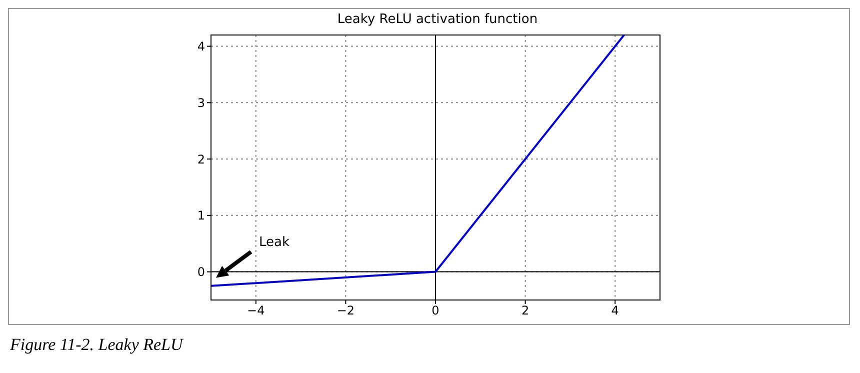 This screenshot has height=373, width=860. I want to click on y-tick-label: 2, so click(201, 159).